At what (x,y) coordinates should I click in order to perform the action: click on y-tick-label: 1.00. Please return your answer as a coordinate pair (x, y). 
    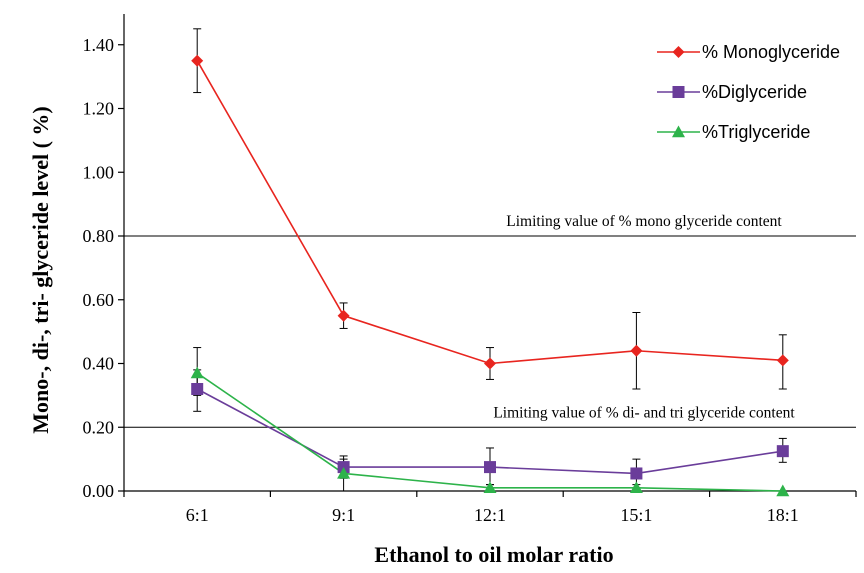
    Looking at the image, I should click on (99, 172).